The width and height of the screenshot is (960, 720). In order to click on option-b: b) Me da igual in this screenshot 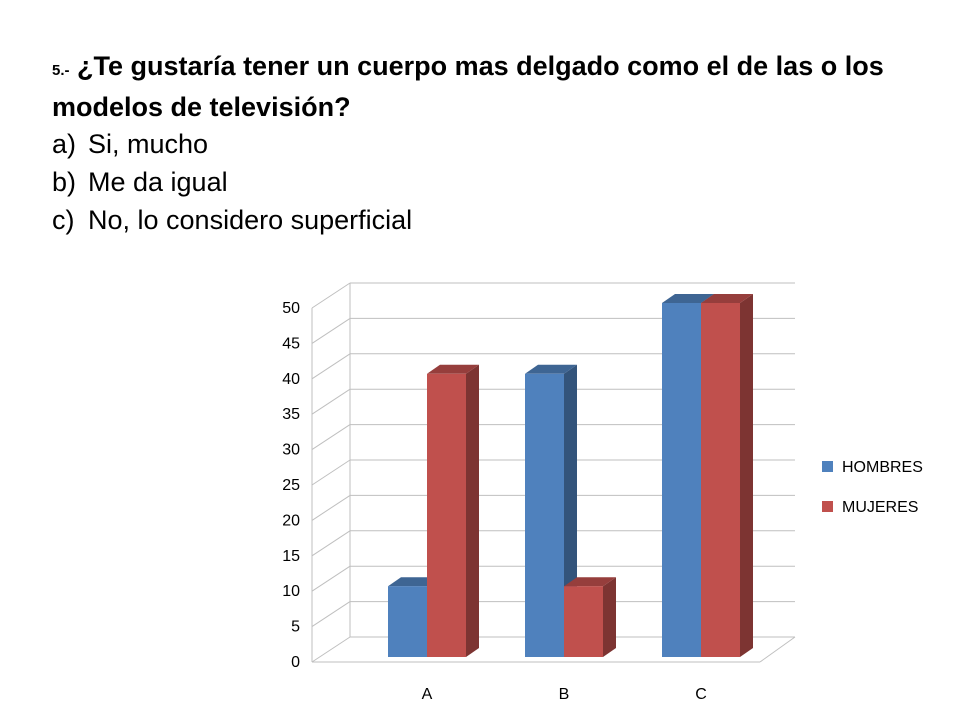, I will do `click(492, 182)`.